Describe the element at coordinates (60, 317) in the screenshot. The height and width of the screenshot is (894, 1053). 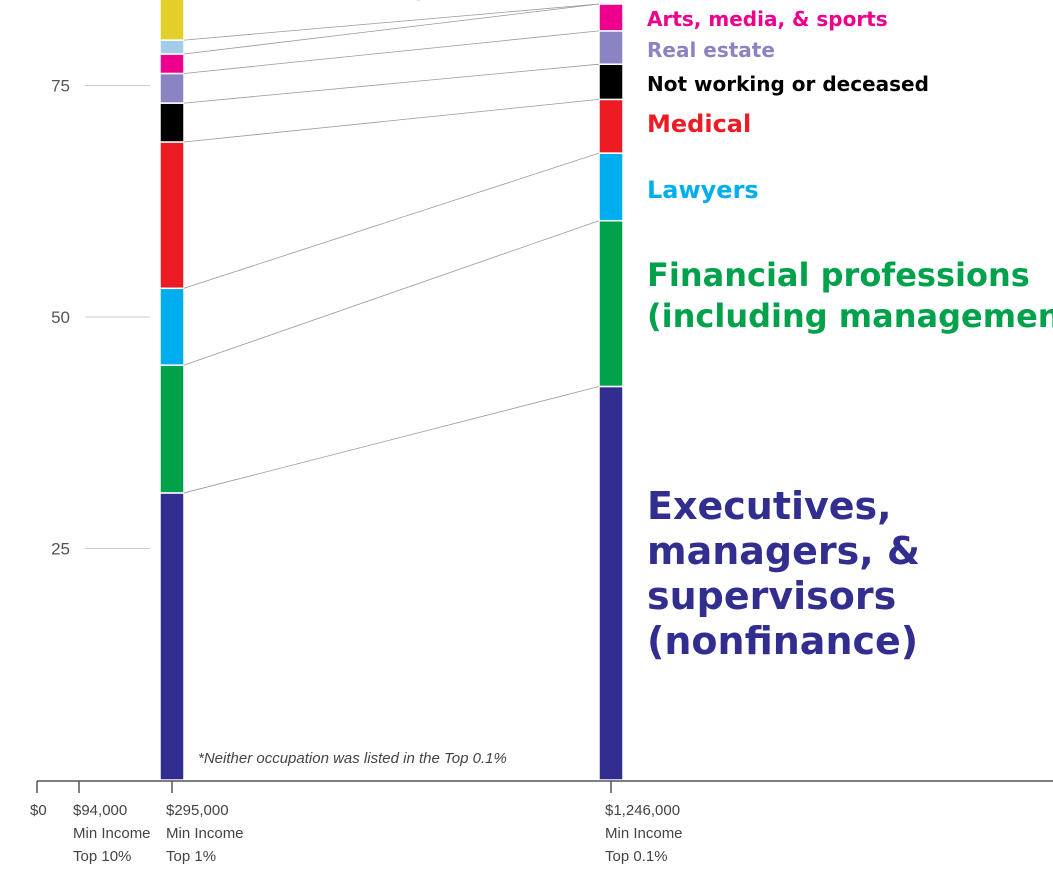
I see `y-tick-label: 50` at that location.